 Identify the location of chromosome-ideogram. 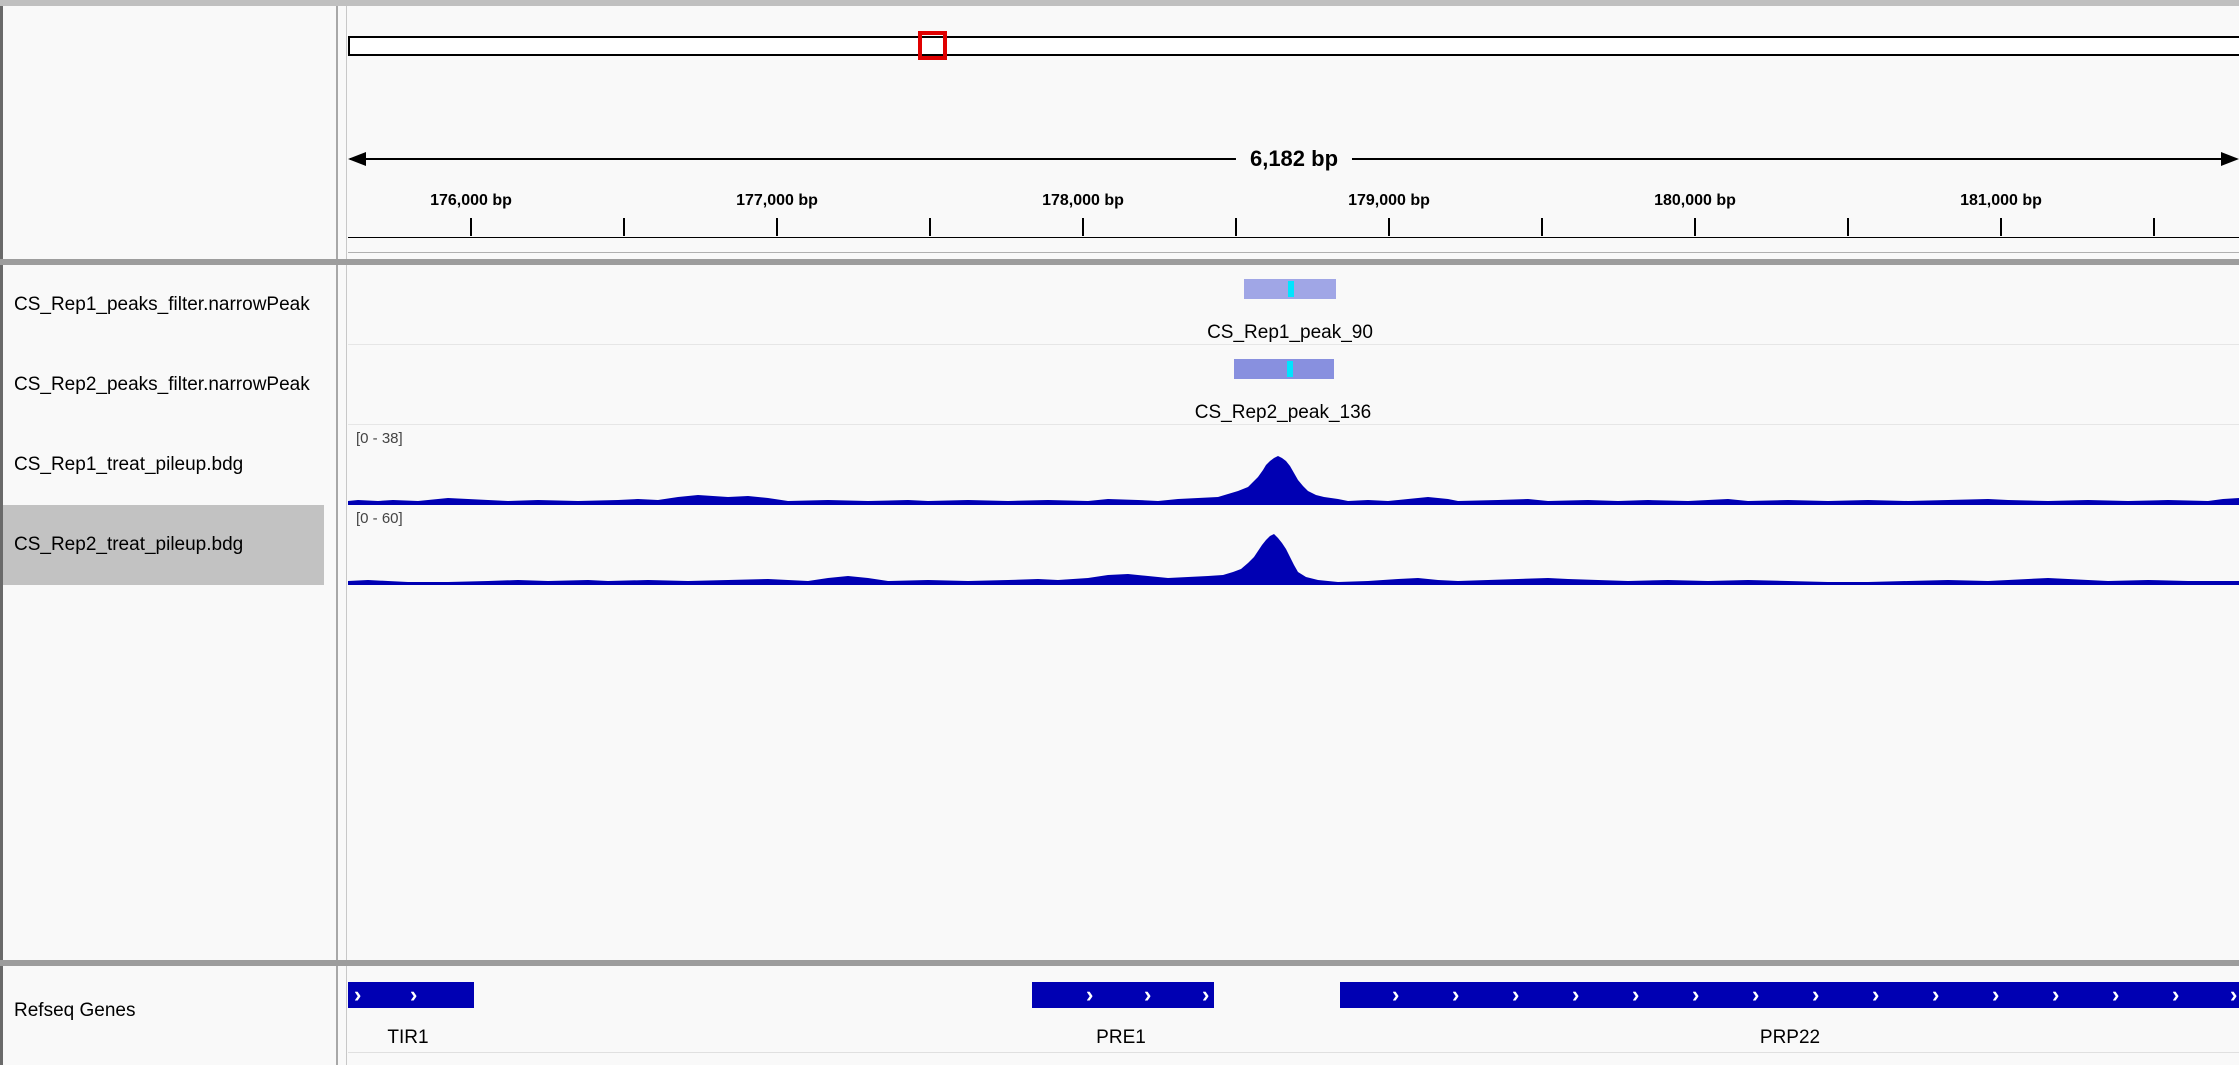
(1293, 46).